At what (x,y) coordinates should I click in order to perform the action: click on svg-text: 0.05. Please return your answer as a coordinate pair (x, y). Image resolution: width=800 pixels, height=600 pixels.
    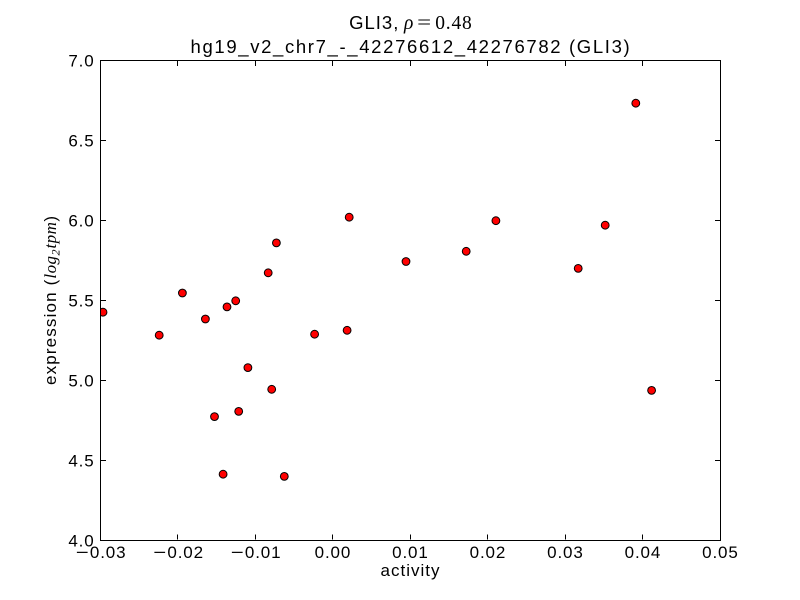
    Looking at the image, I should click on (720, 552).